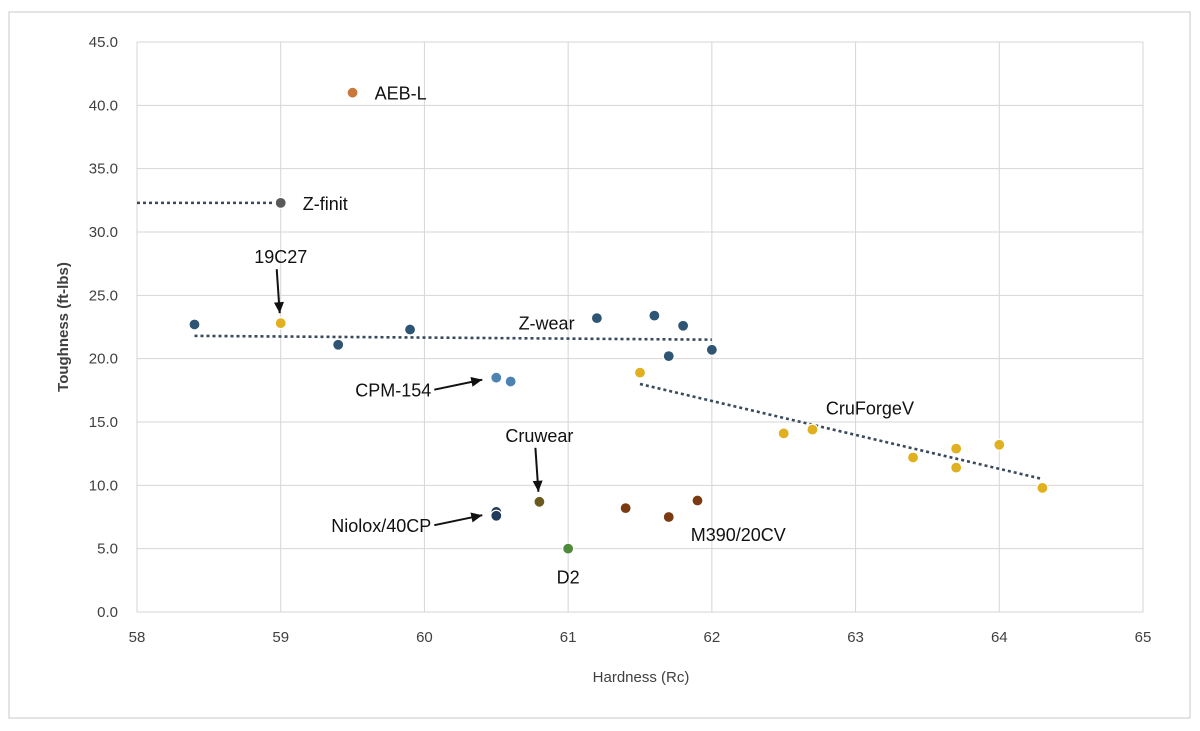  What do you see at coordinates (103, 232) in the screenshot?
I see `y-tick-label: 30.0` at bounding box center [103, 232].